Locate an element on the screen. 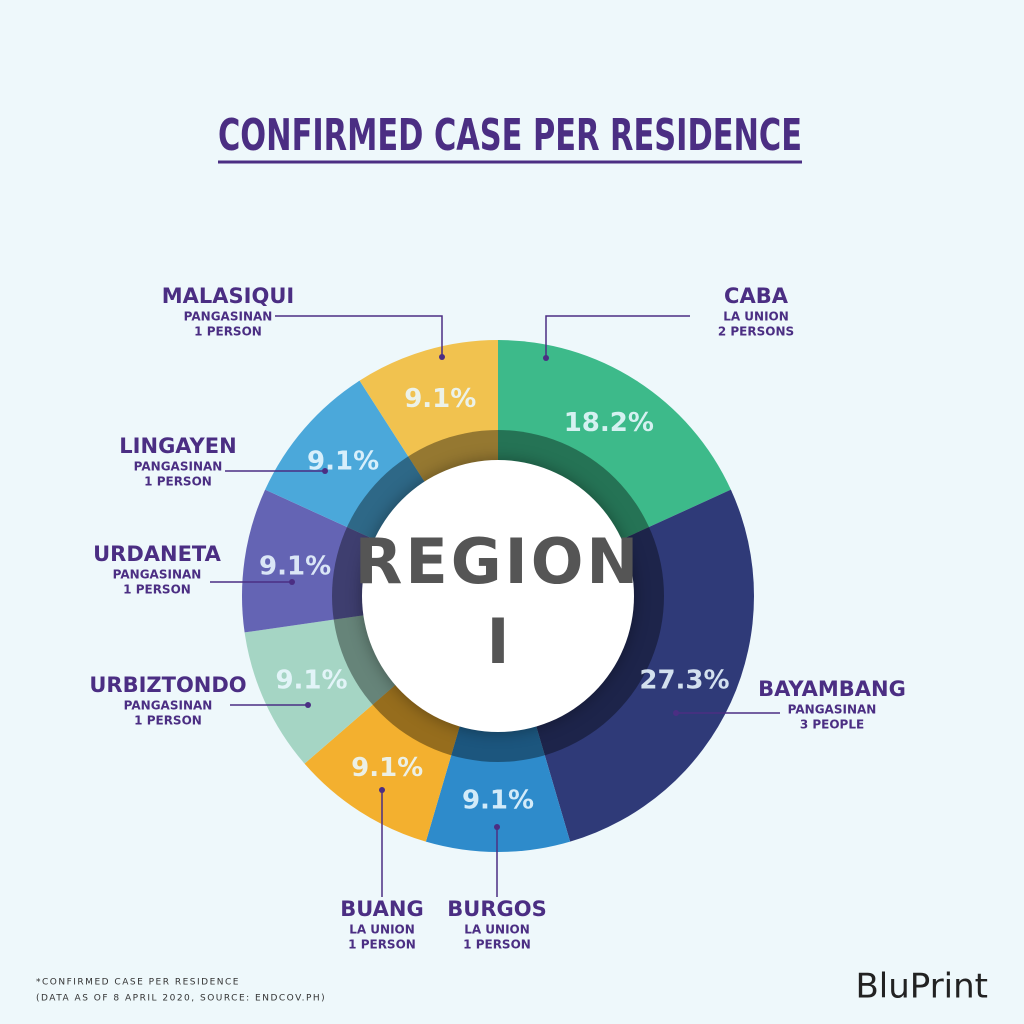 This screenshot has height=1024, width=1024. logo: BluPrint is located at coordinates (921, 987).